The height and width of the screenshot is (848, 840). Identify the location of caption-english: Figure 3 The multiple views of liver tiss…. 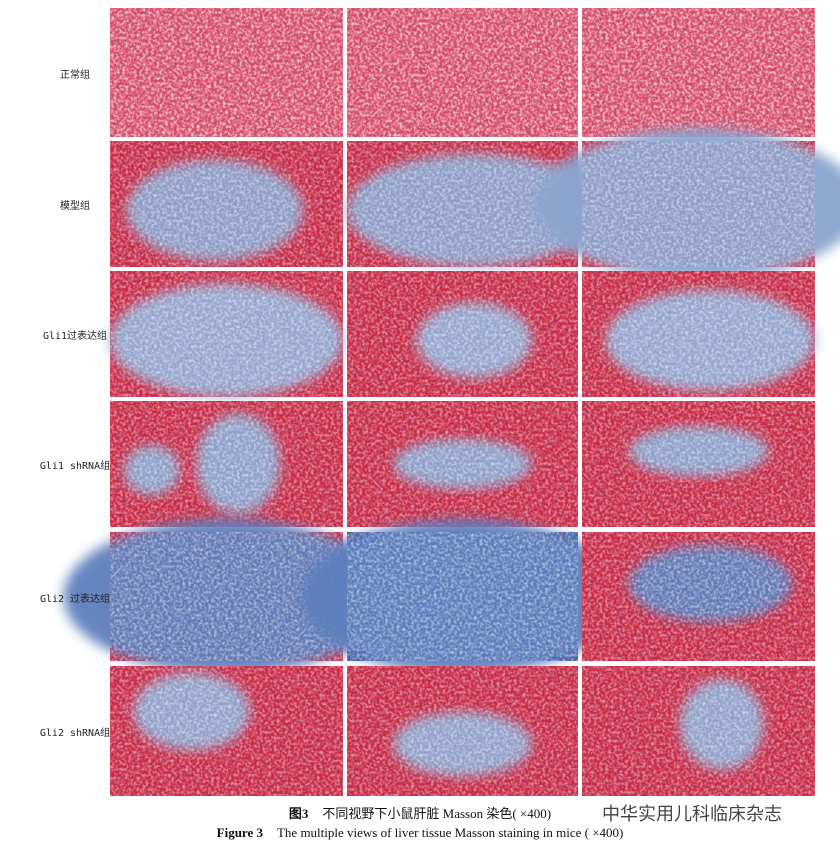
(420, 833).